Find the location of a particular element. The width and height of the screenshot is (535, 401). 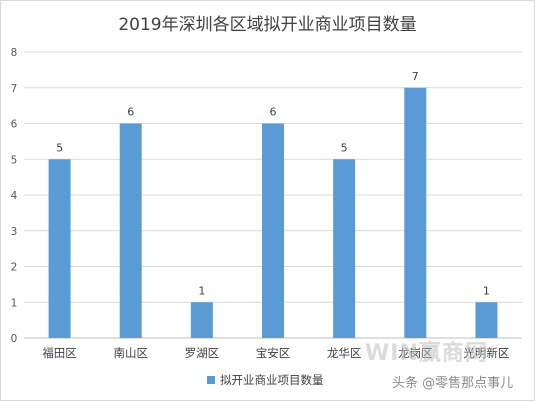

y-tick-label: 3 is located at coordinates (14, 232).